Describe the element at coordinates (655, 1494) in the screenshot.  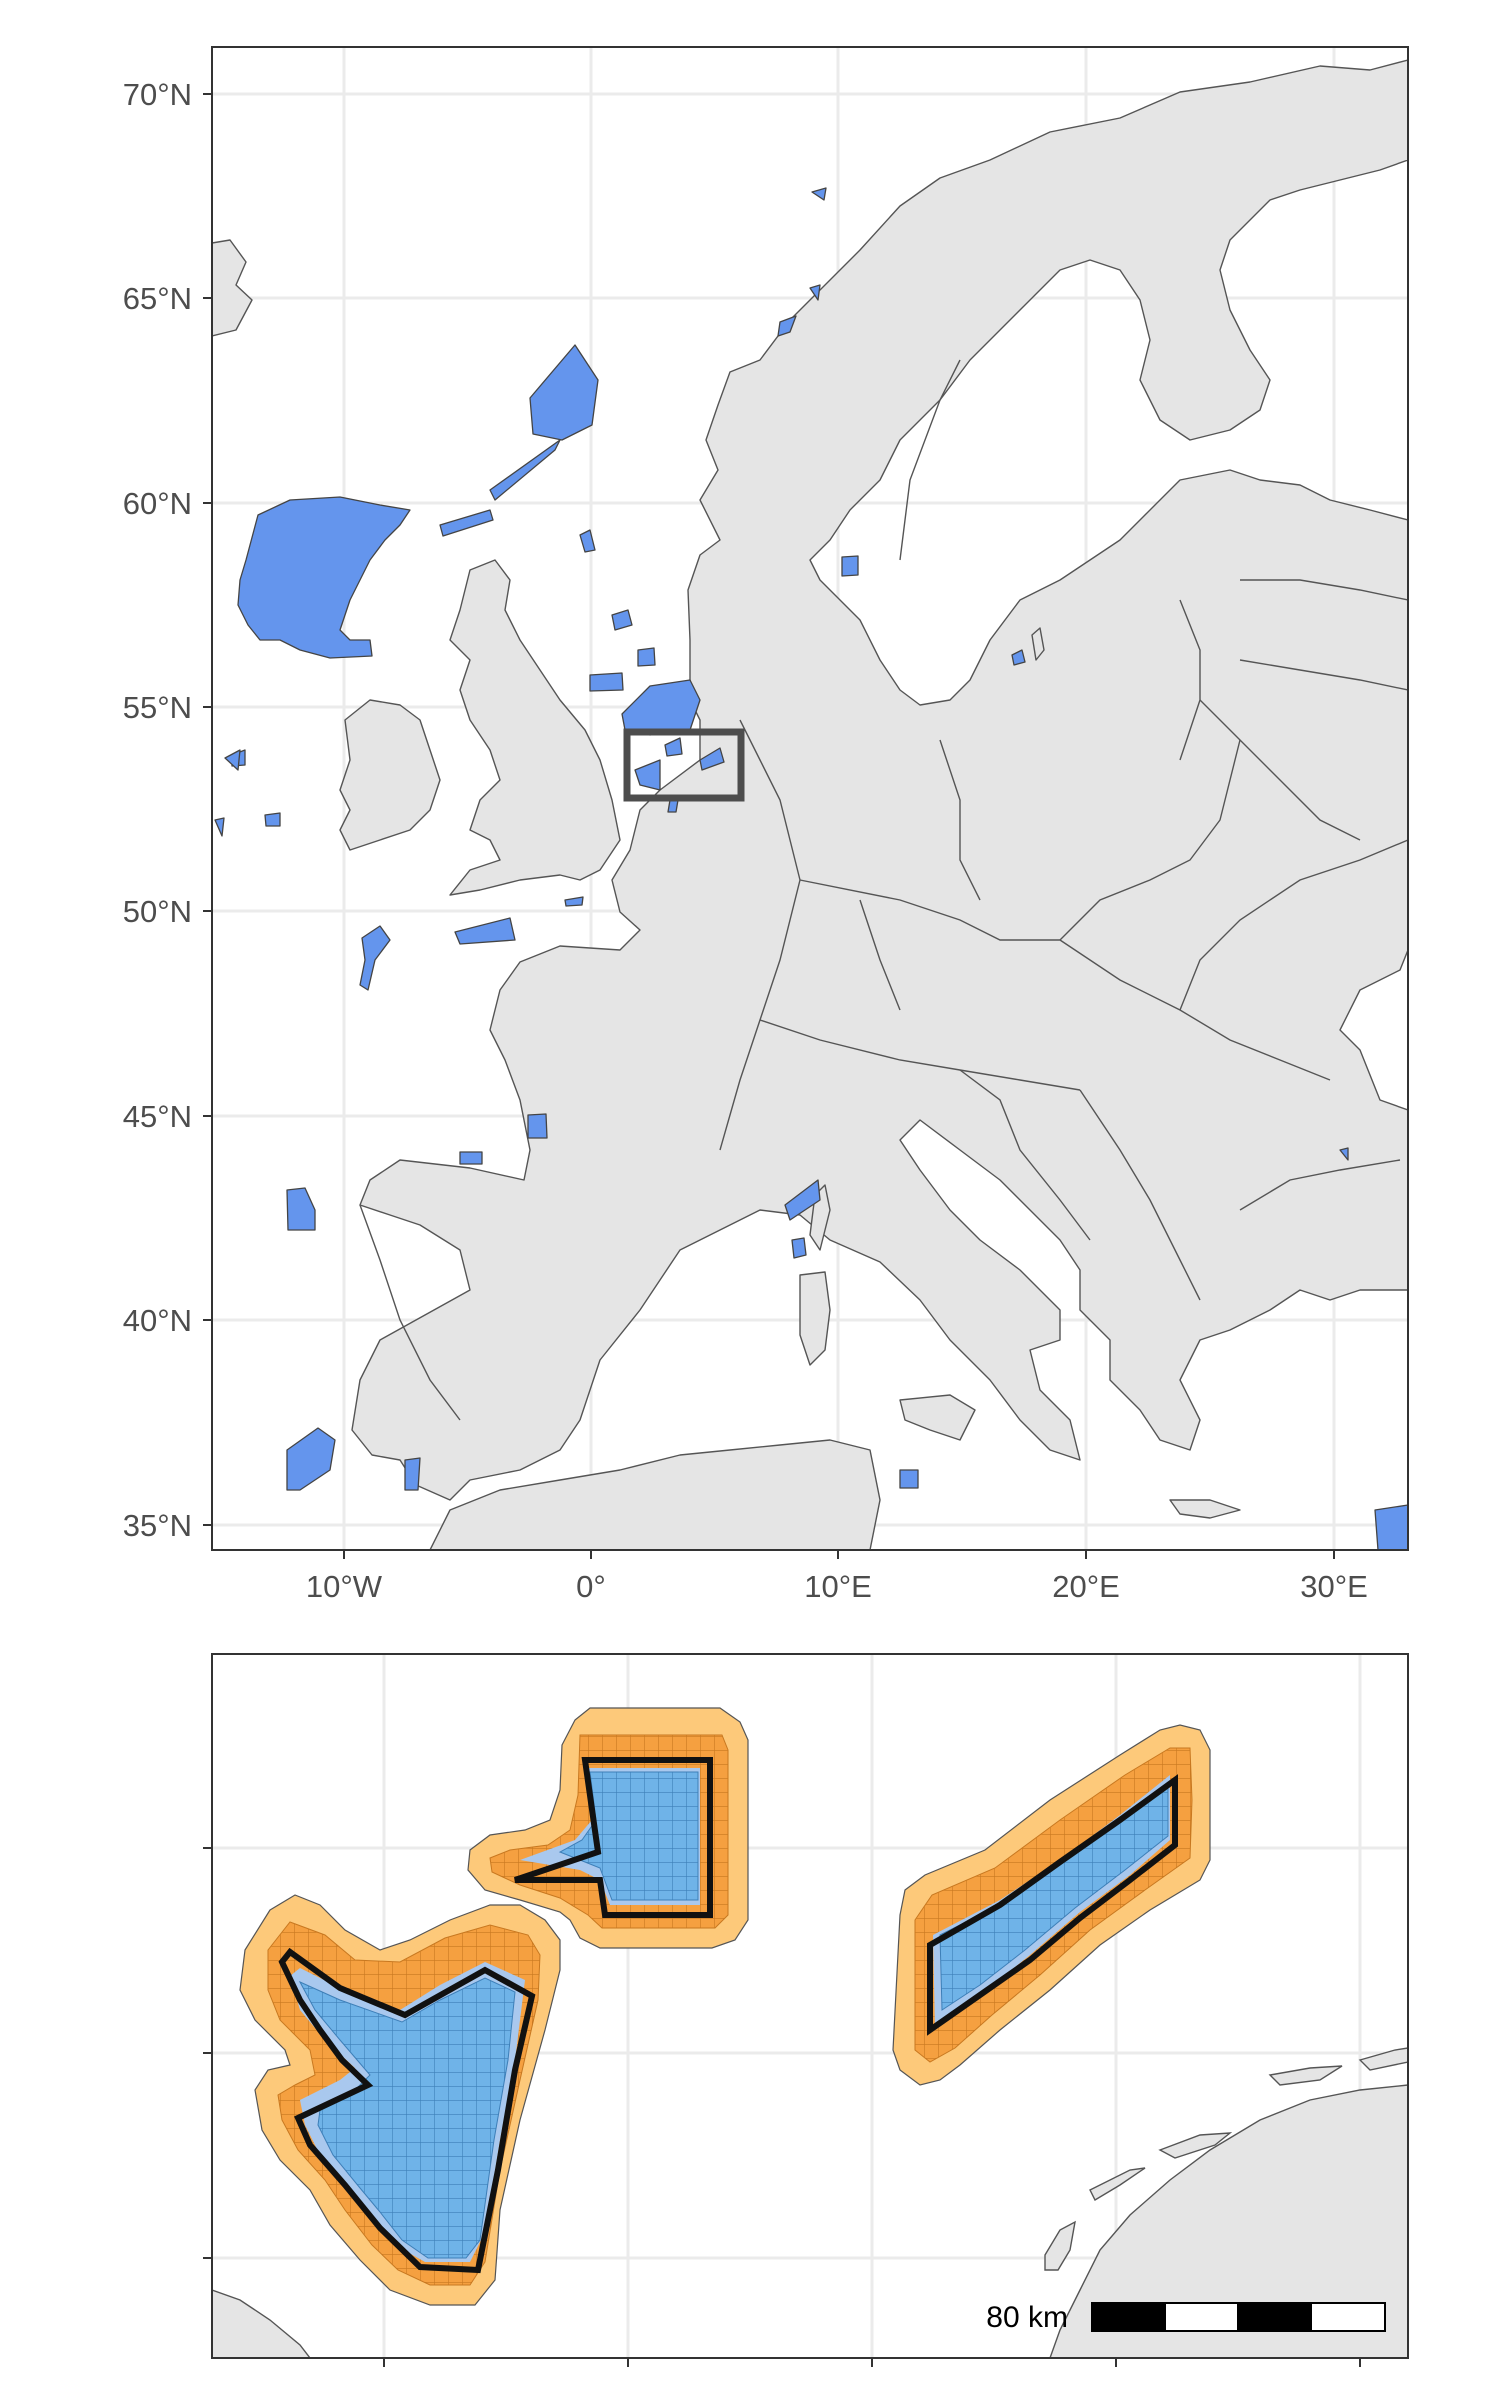
I see `land-north-africa` at that location.